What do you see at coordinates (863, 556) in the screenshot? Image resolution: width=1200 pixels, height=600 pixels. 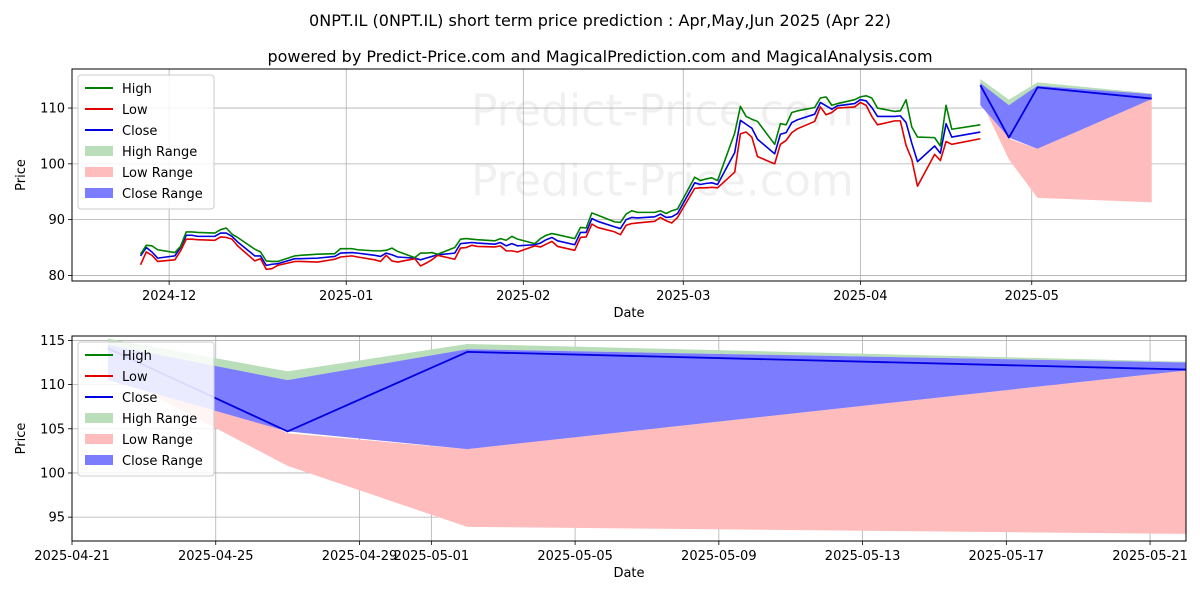 I see `x-tick-label: 2025-05-13` at bounding box center [863, 556].